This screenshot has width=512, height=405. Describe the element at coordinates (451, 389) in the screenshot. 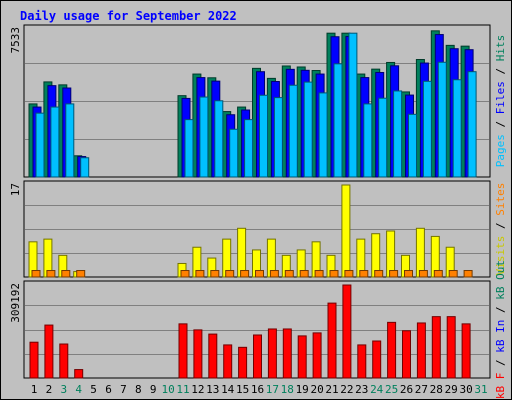

I see `day-label-29: 29` at that location.